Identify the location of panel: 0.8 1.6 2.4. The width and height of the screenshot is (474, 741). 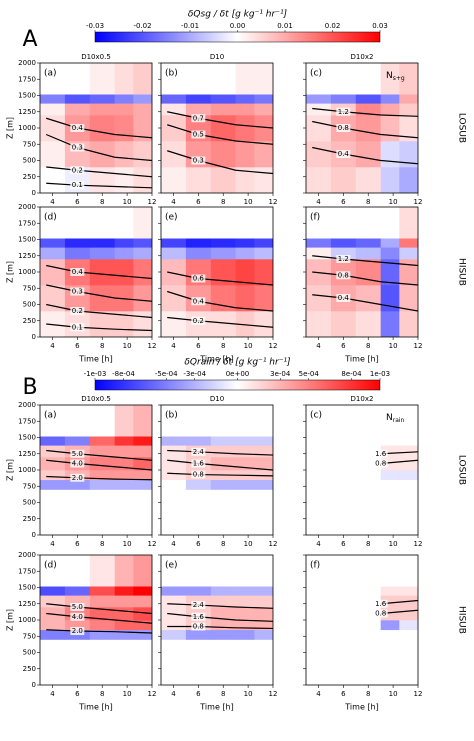
(217, 620).